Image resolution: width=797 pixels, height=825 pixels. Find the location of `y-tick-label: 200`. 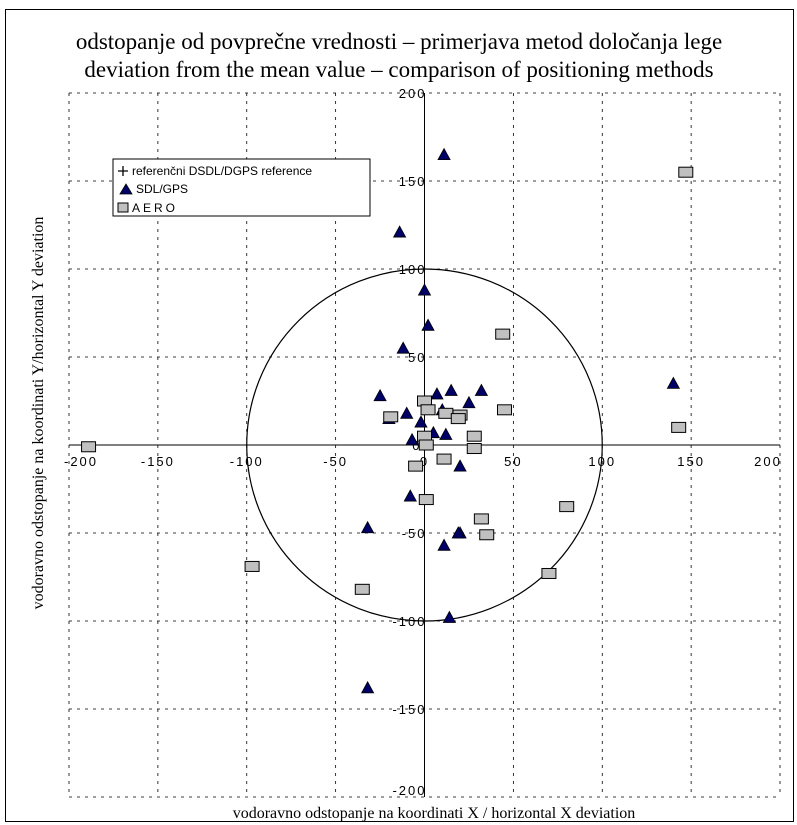

y-tick-label: 200 is located at coordinates (413, 93).